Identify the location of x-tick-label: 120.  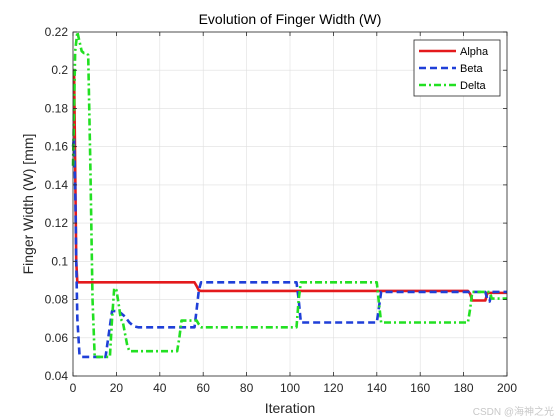
(333, 388).